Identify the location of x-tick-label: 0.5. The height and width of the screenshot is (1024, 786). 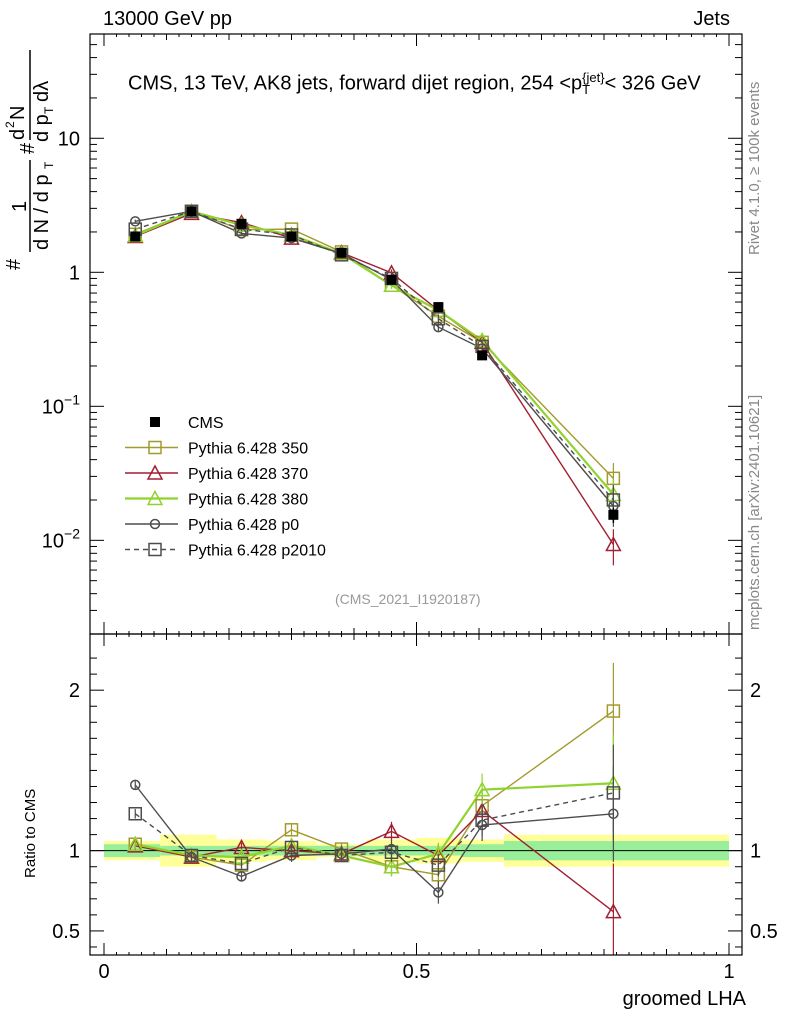
(417, 972).